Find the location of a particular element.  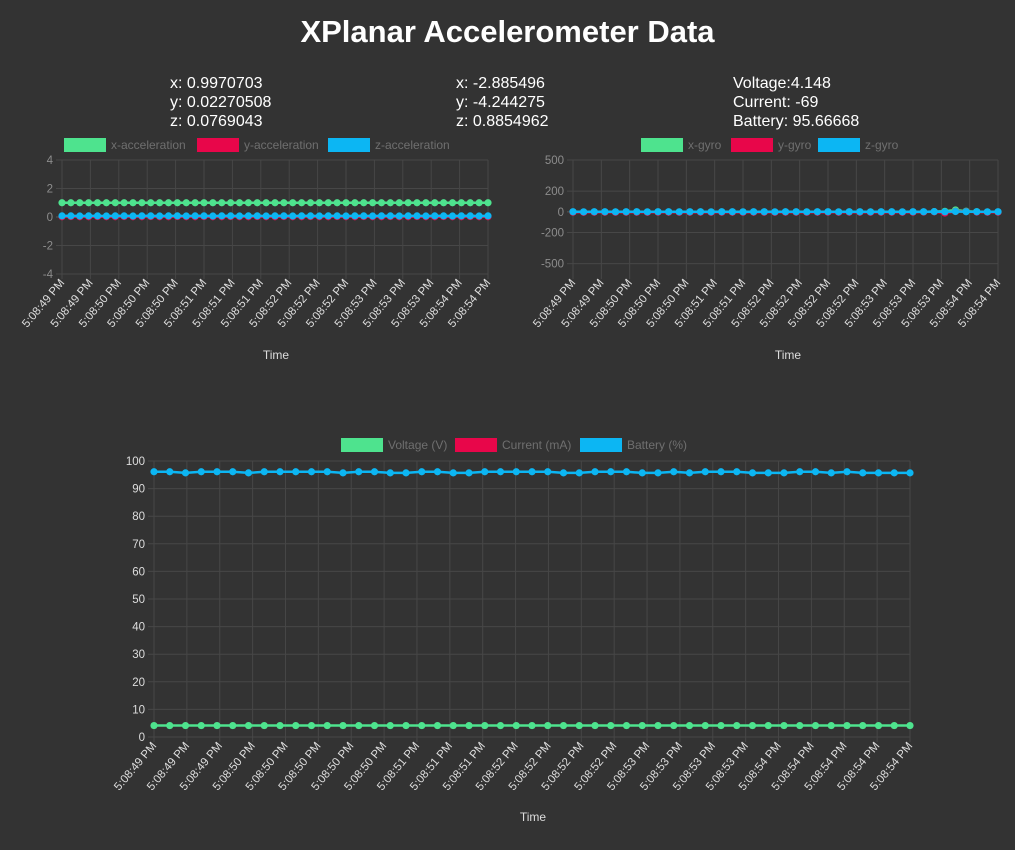

y-tick-label: 50 is located at coordinates (138, 600).